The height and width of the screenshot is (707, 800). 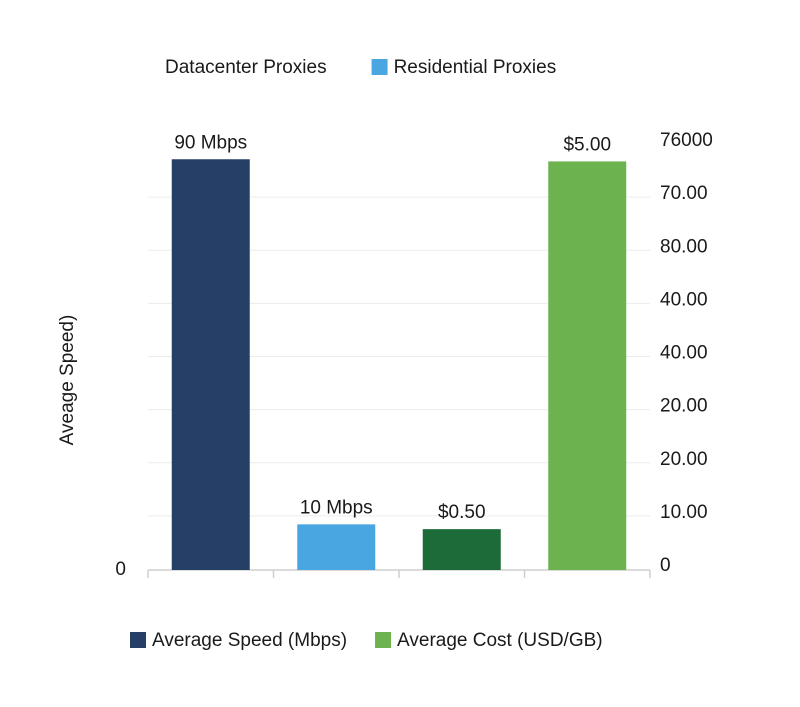 What do you see at coordinates (684, 512) in the screenshot?
I see `y2-tick-label: 10.00` at bounding box center [684, 512].